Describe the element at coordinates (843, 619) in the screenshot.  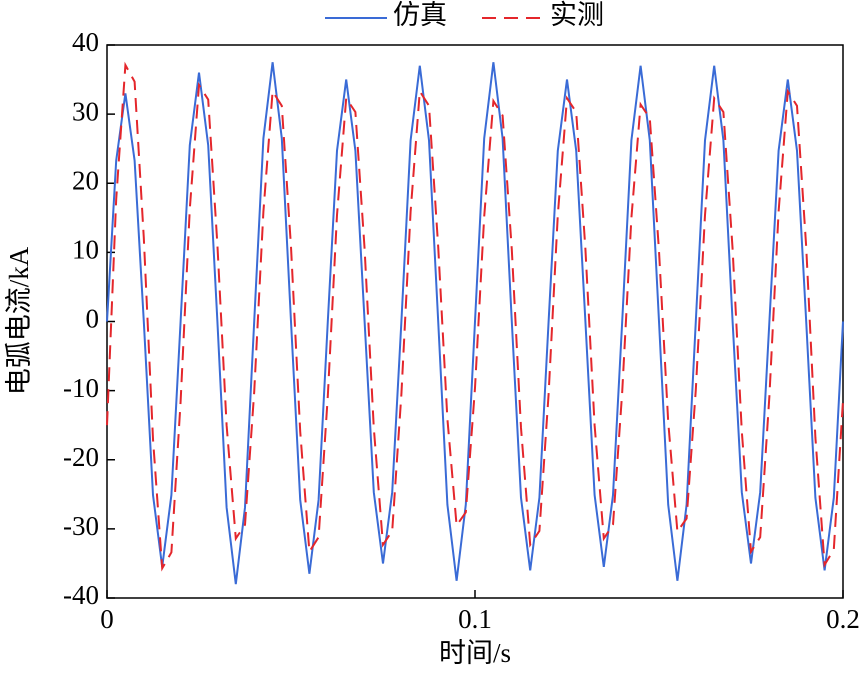
I see `x-tick-label: 0.2` at that location.